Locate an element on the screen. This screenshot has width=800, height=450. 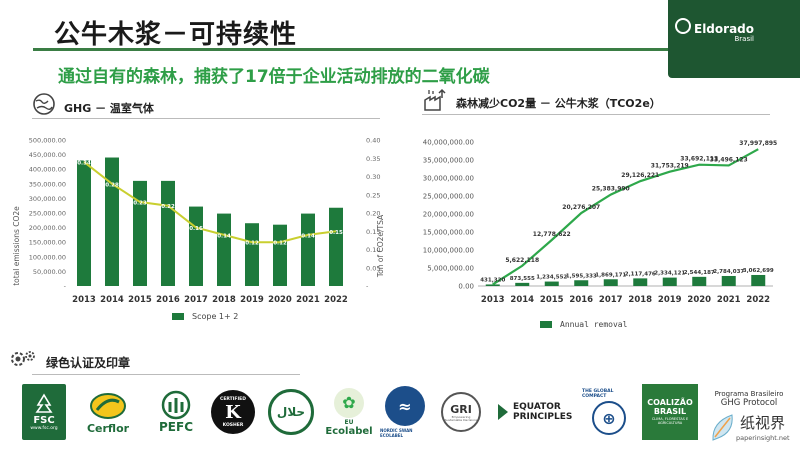
chart1-legend-swatch is located at coordinates (178, 316).